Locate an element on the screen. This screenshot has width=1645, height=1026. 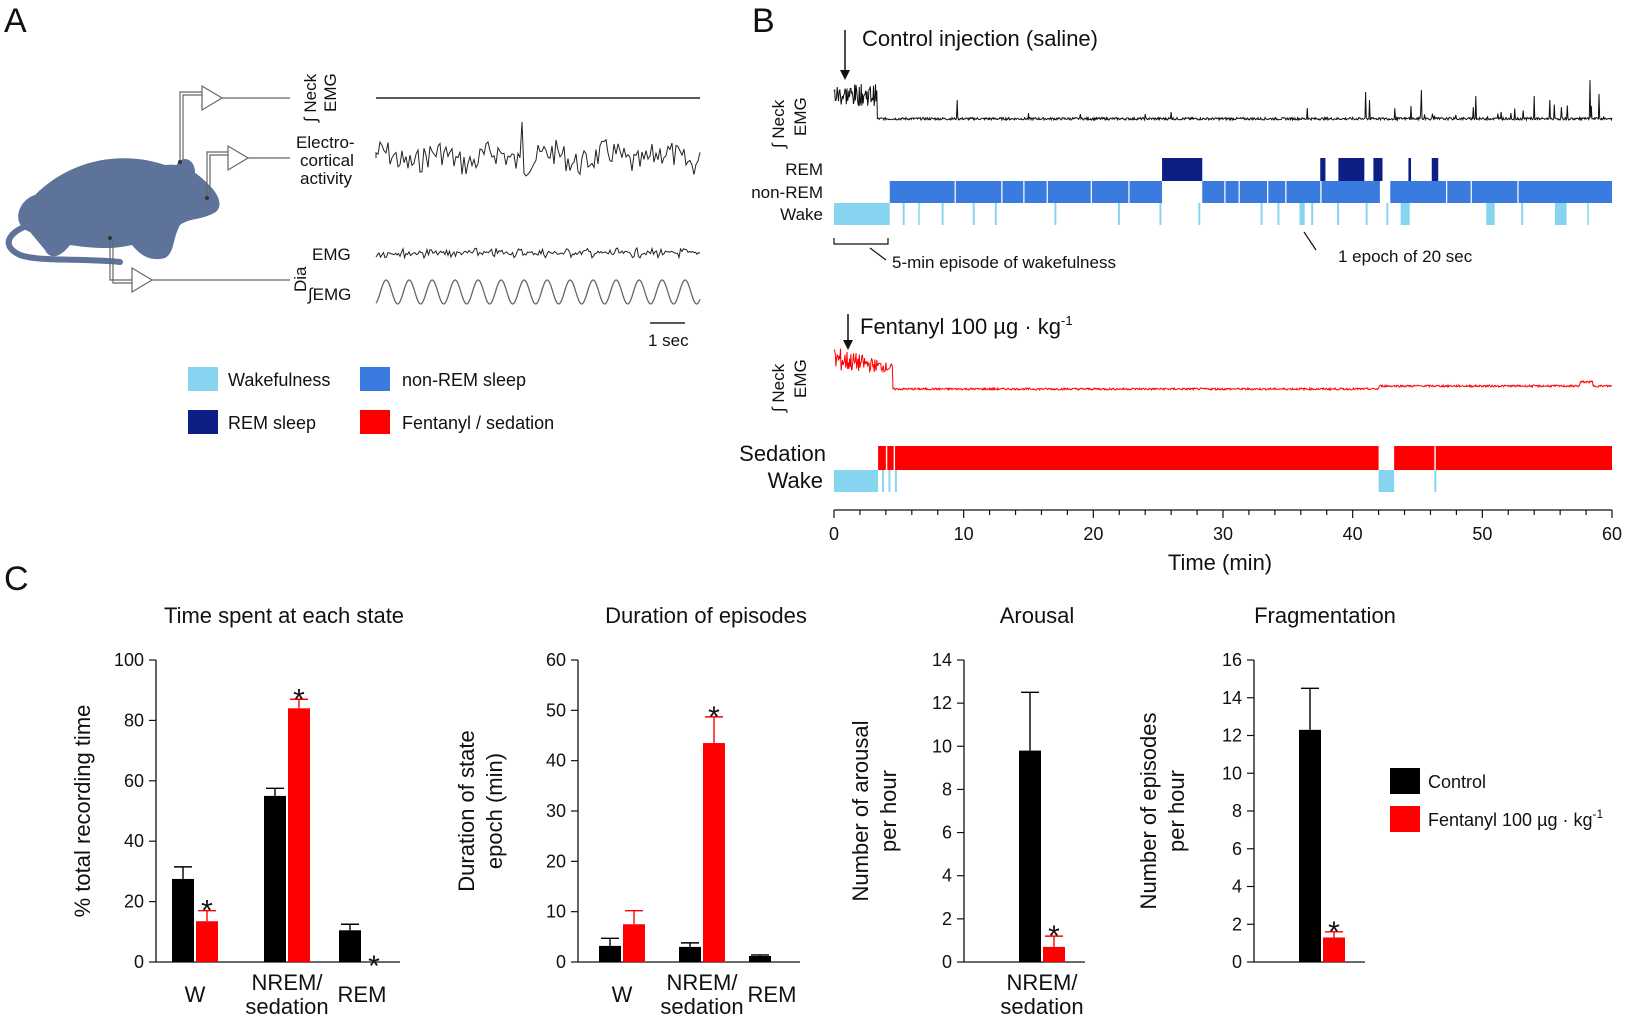
legend-label-fentanyl-dose: Fentanyl 100 µg · kg-1 is located at coordinates (1515, 818).